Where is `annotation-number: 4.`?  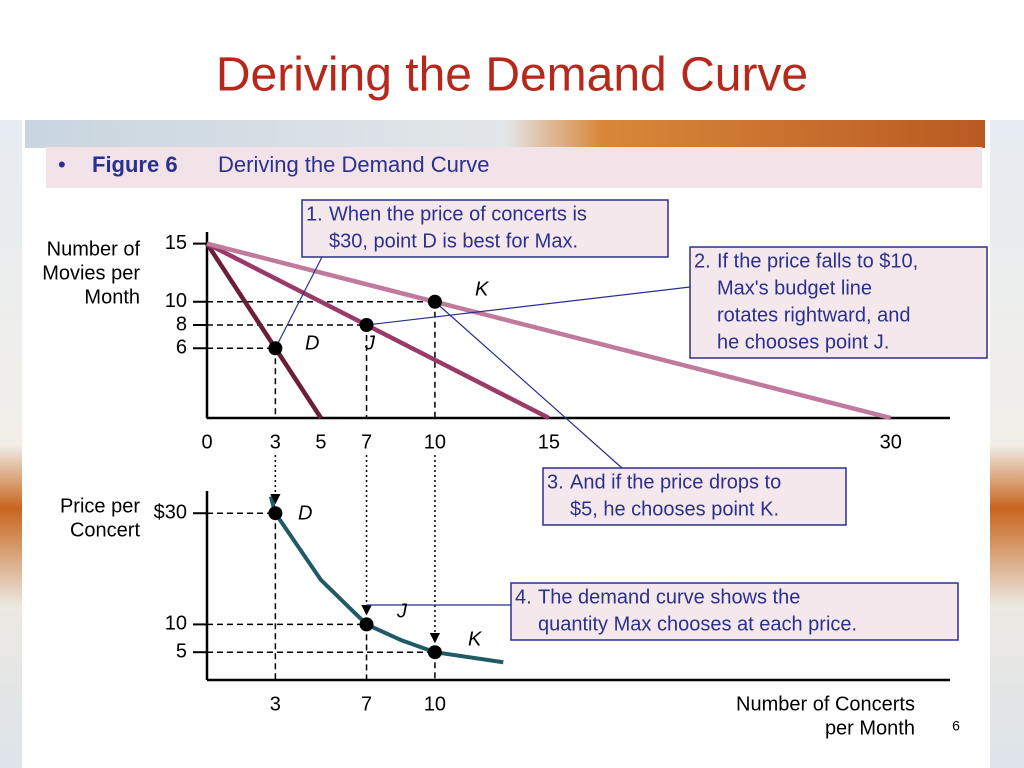
annotation-number: 4. is located at coordinates (523, 597).